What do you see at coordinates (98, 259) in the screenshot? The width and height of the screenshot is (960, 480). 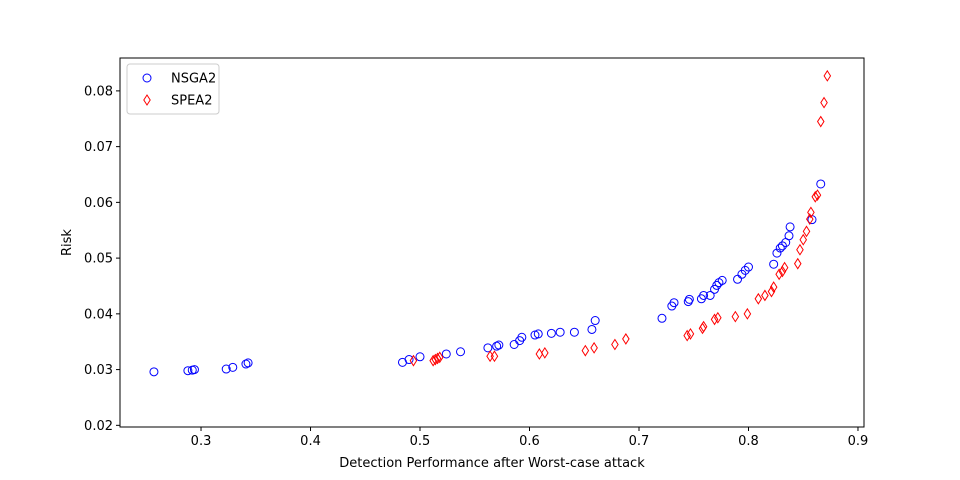 I see `y-tick-label: 0.05` at bounding box center [98, 259].